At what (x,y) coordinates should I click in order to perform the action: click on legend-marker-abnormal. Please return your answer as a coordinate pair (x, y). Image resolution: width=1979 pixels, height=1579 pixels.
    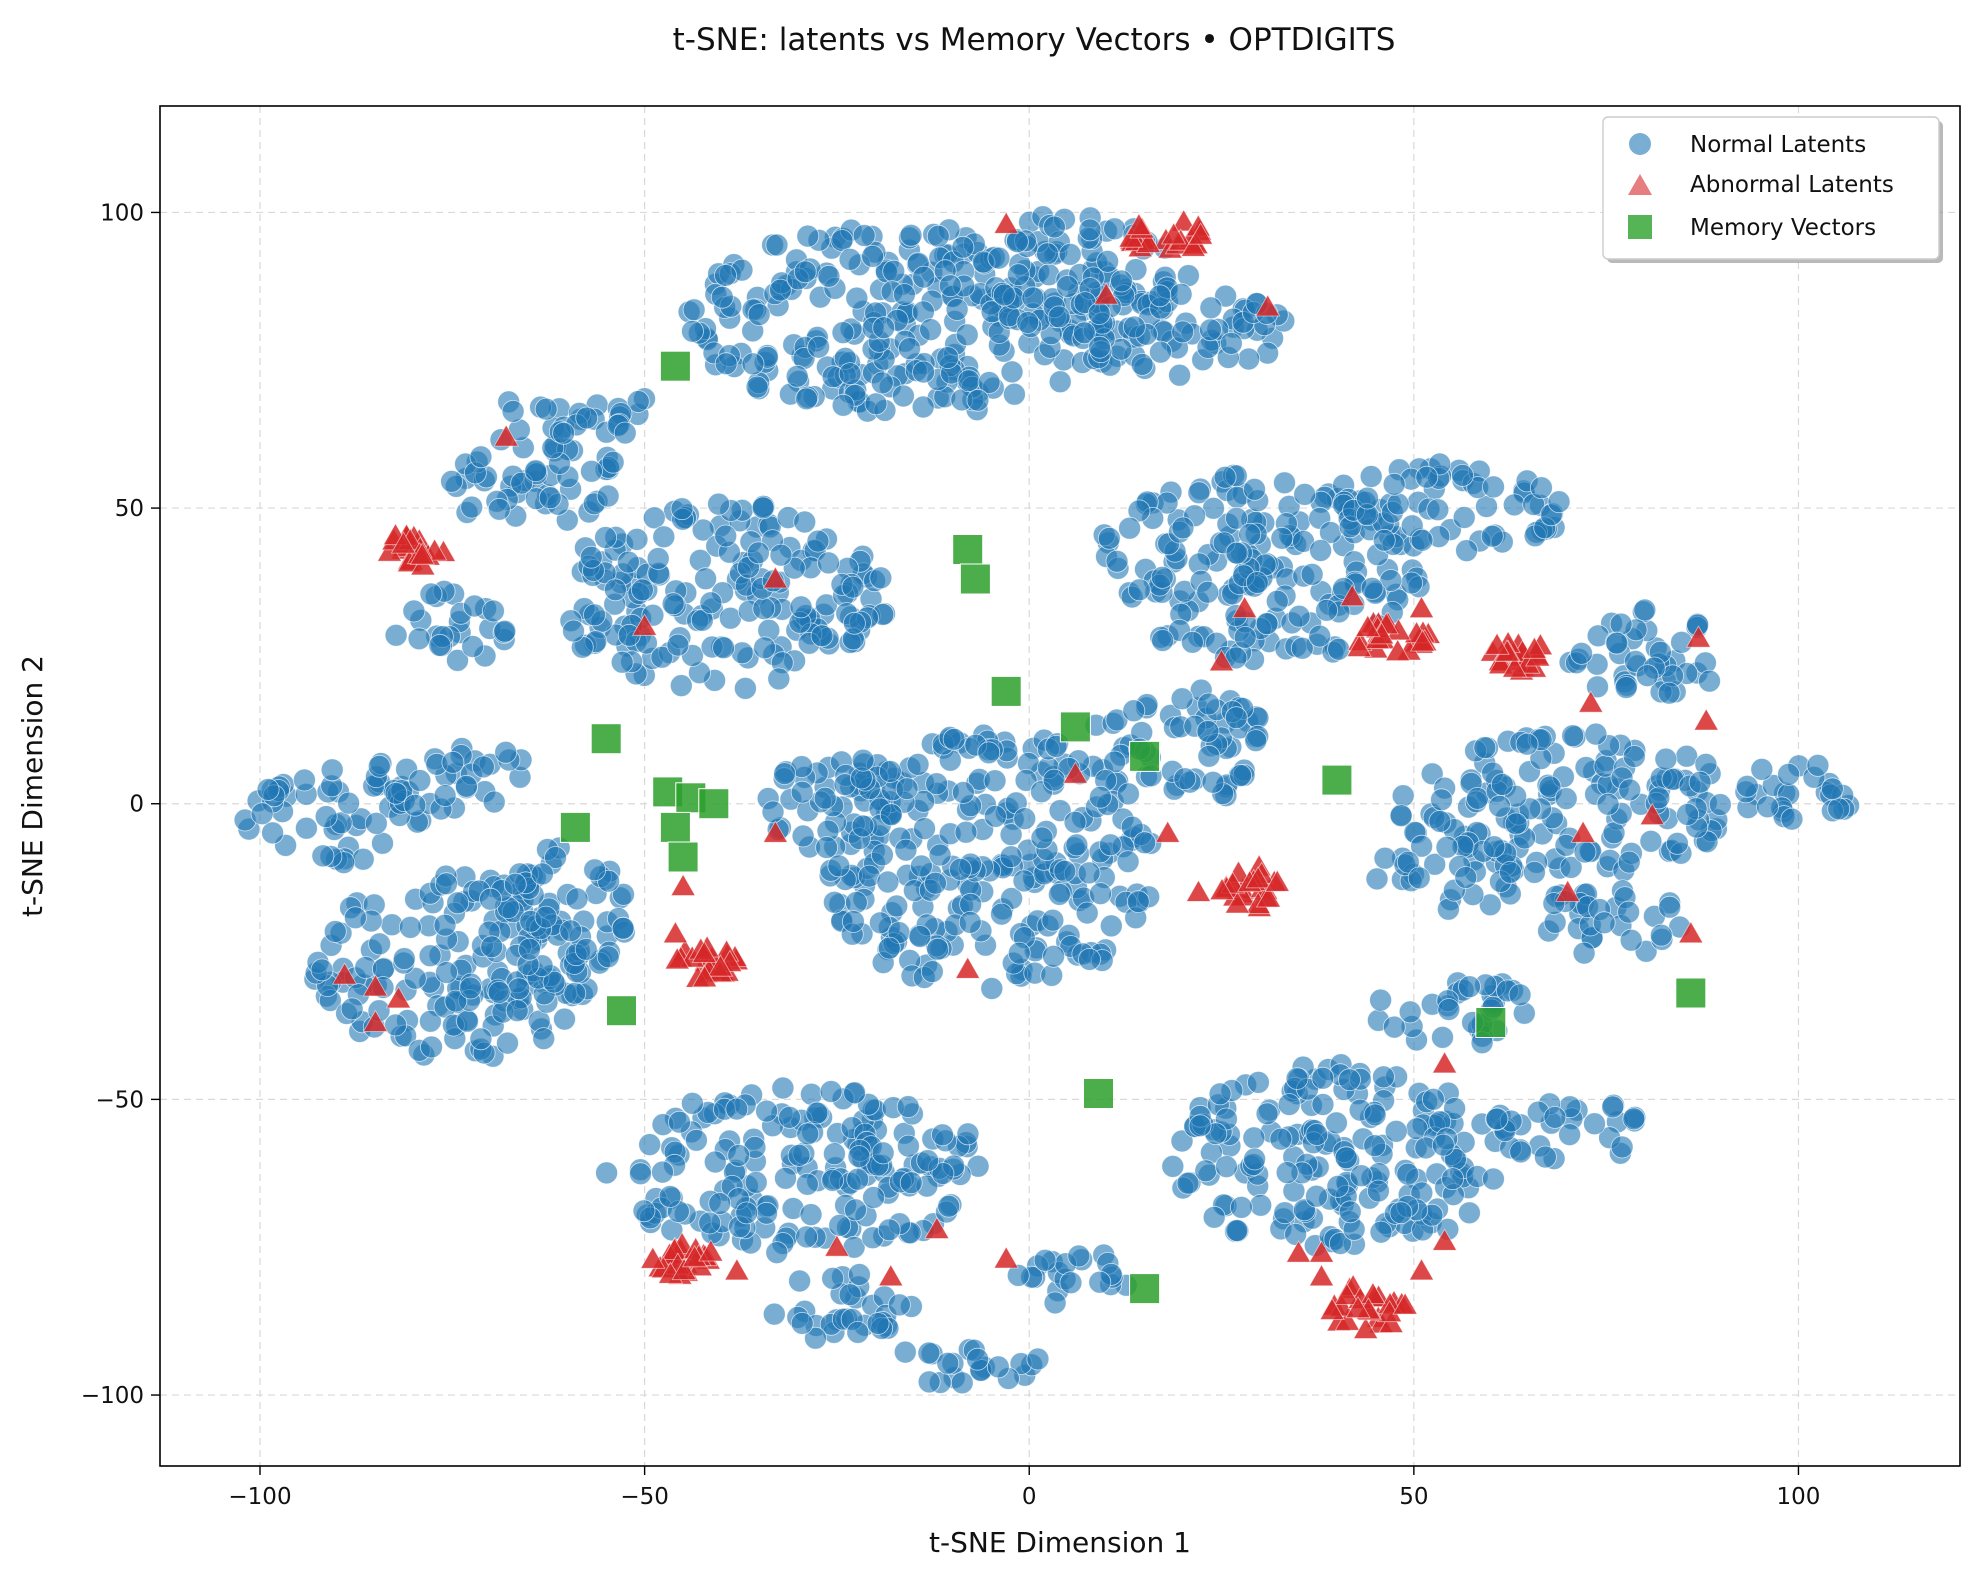
    Looking at the image, I should click on (1640, 184).